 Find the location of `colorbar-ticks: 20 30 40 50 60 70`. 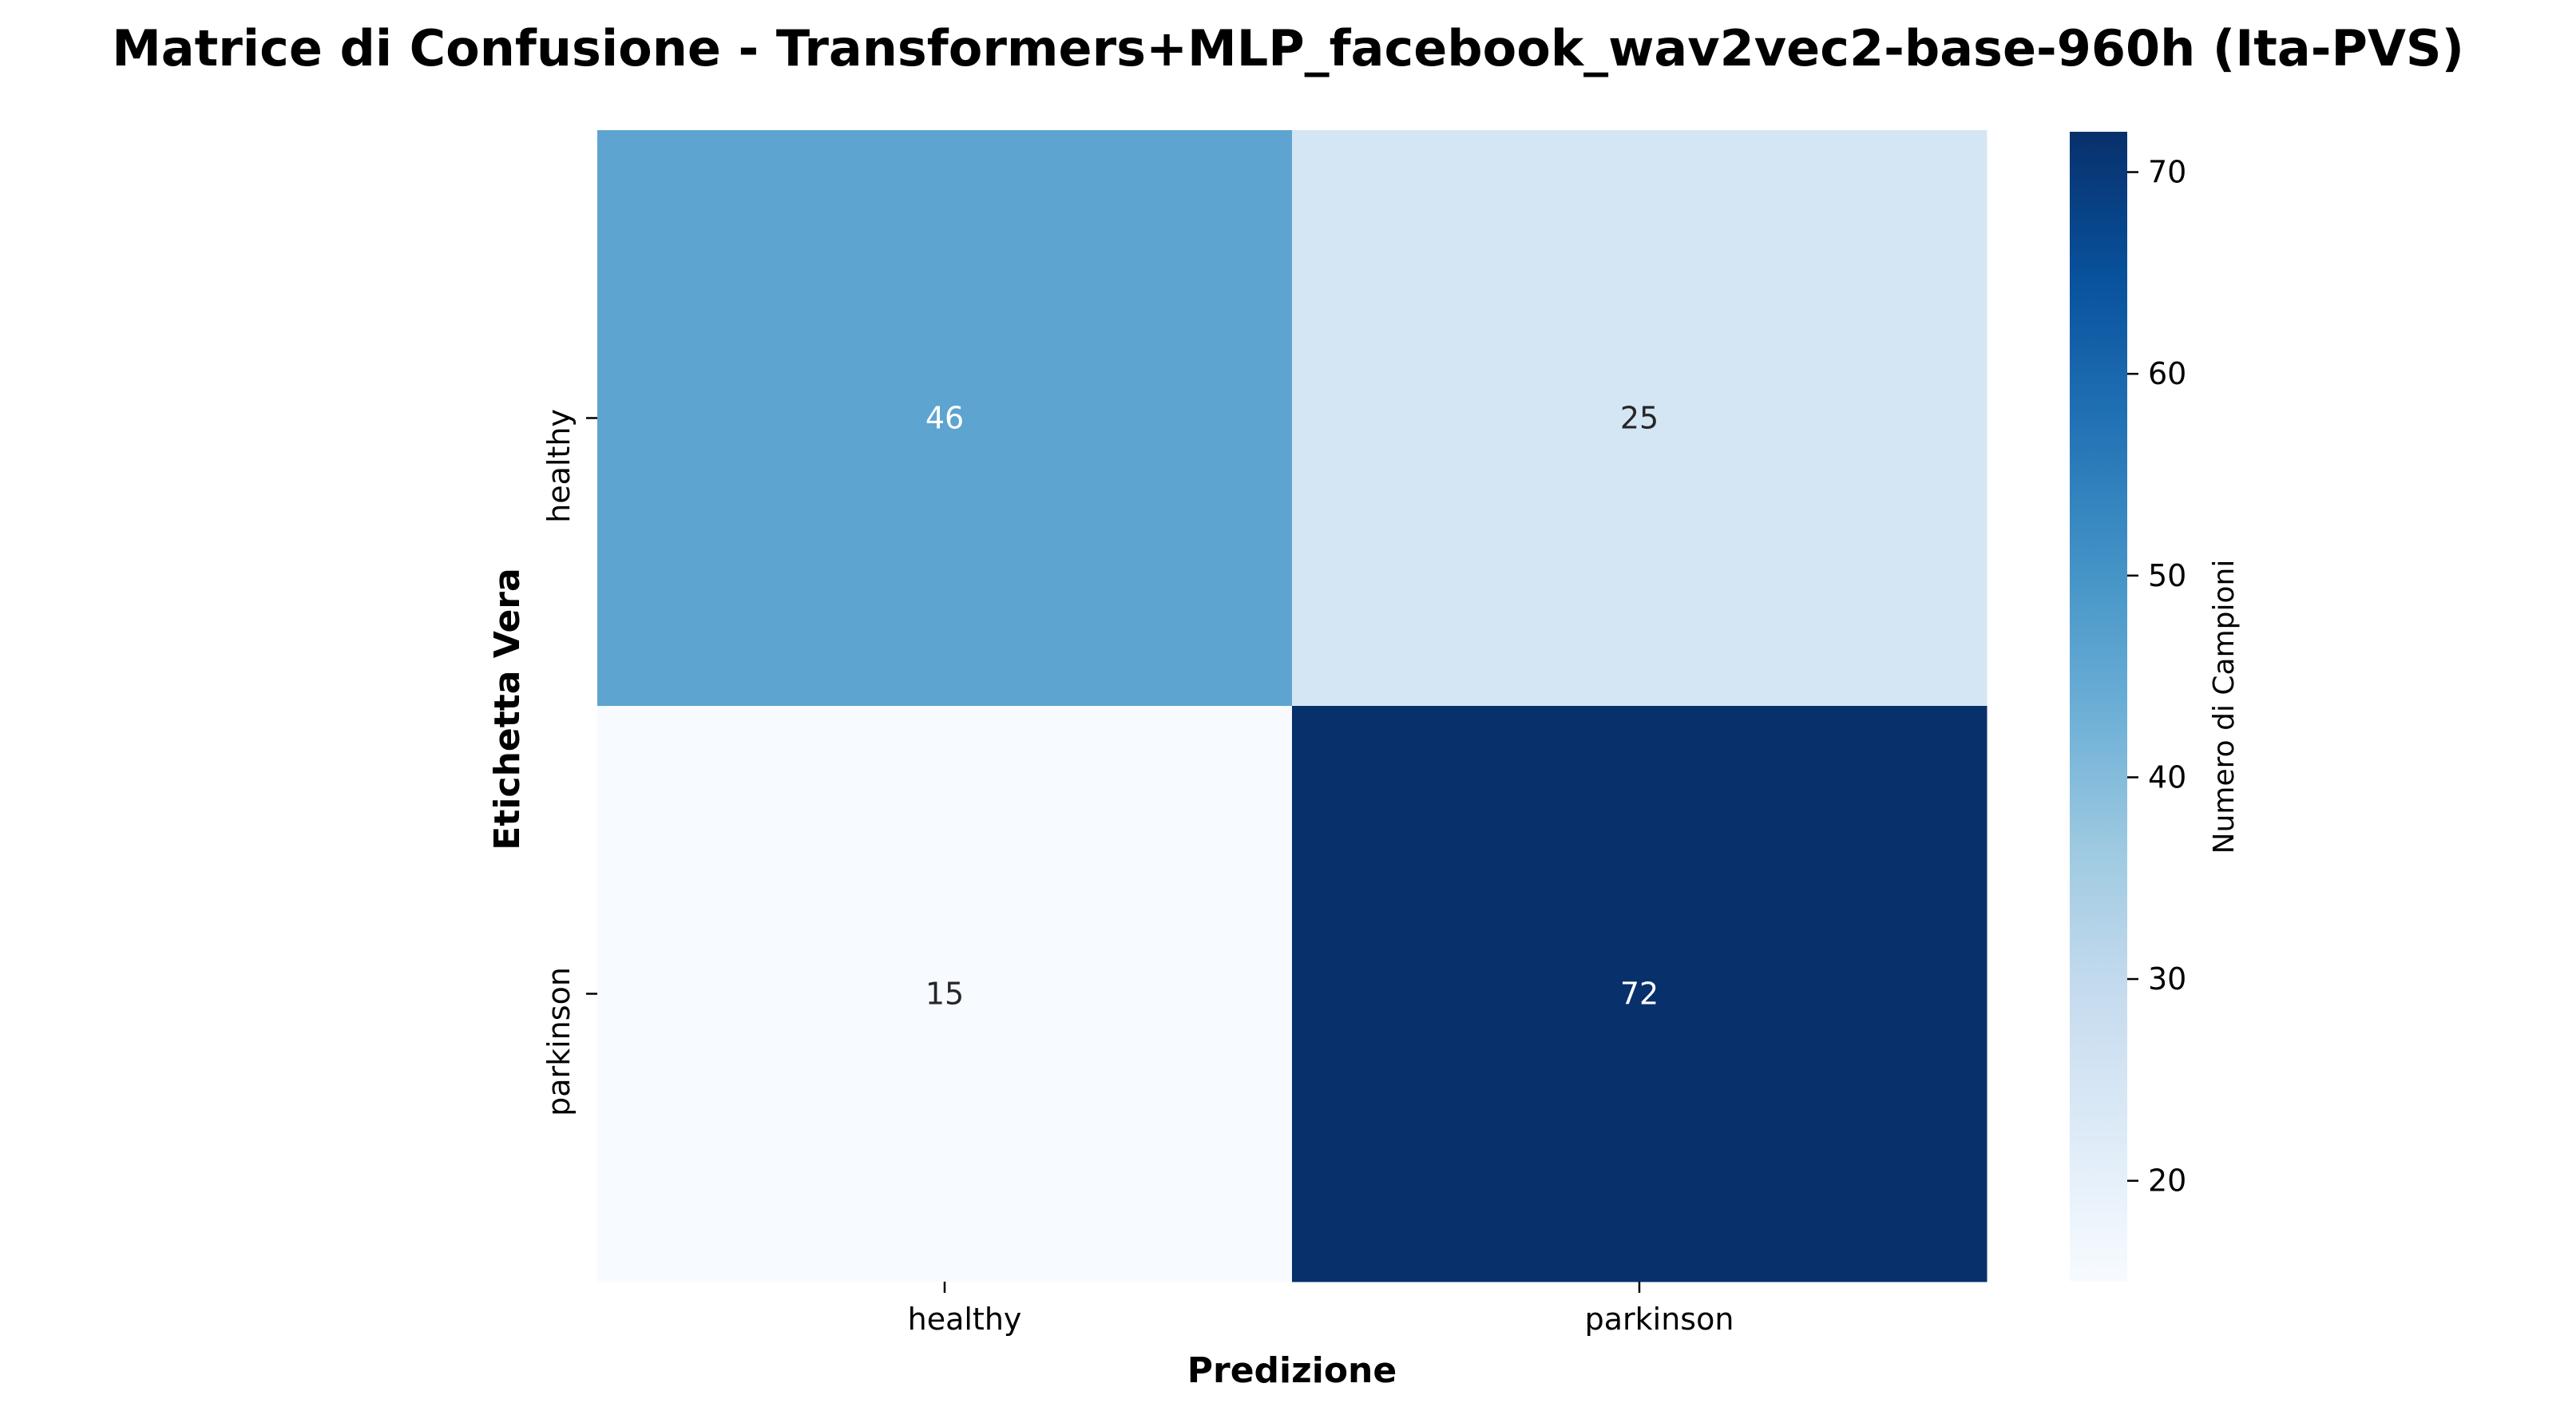

colorbar-ticks: 20 30 40 50 60 70 is located at coordinates (2156, 677).